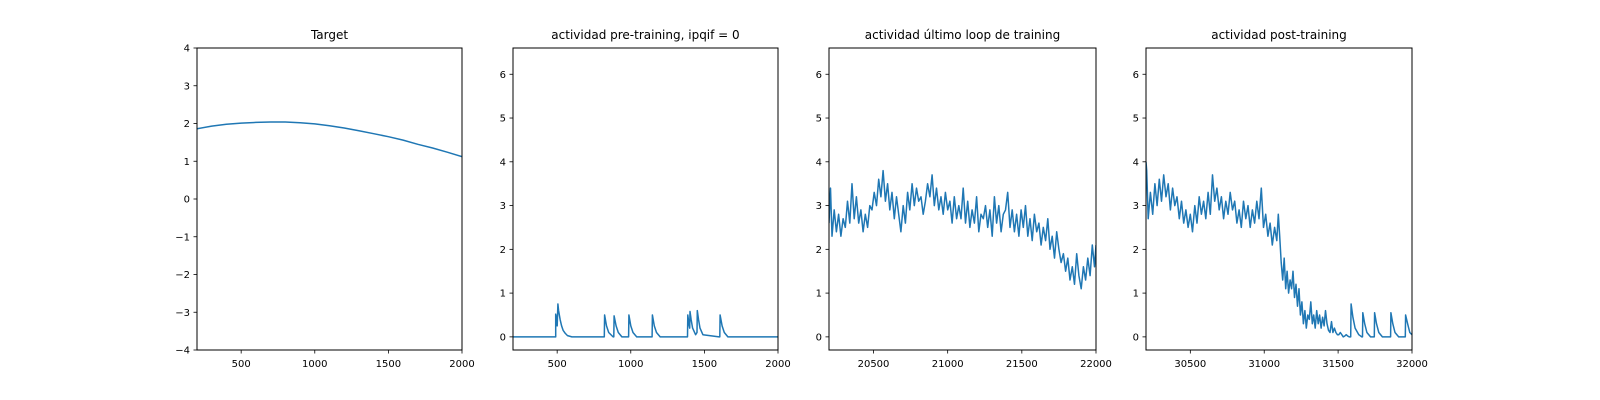  What do you see at coordinates (962, 35) in the screenshot?
I see `chart-title: actividad último loop de training` at bounding box center [962, 35].